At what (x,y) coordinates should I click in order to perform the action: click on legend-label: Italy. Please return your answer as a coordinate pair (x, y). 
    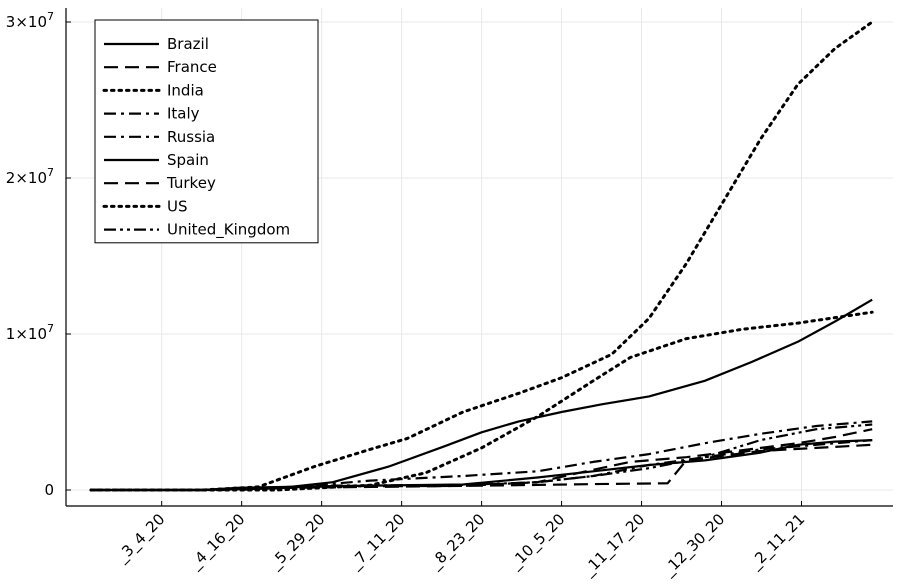
    Looking at the image, I should click on (183, 114).